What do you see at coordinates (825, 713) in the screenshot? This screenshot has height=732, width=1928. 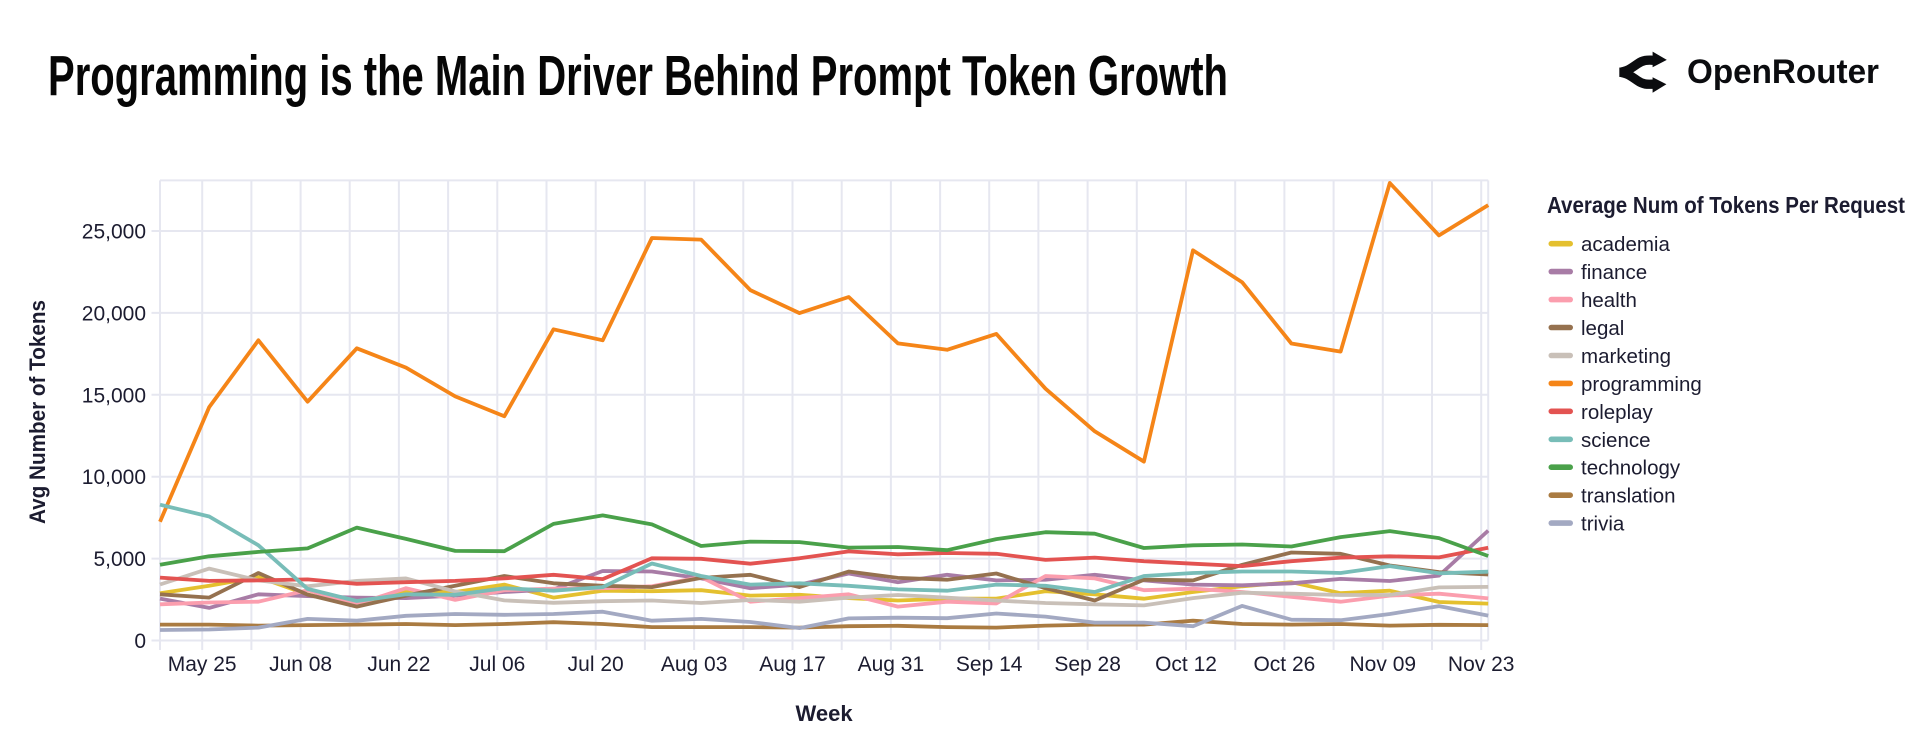 I see `svg-text: Week` at bounding box center [825, 713].